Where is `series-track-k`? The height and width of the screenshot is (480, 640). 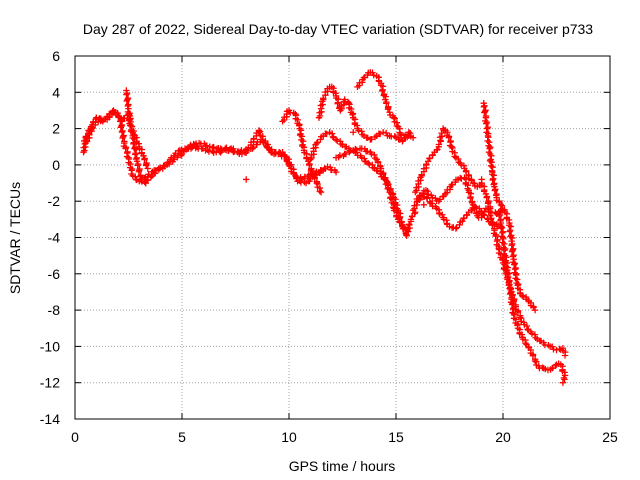 series-track-k is located at coordinates (459, 211).